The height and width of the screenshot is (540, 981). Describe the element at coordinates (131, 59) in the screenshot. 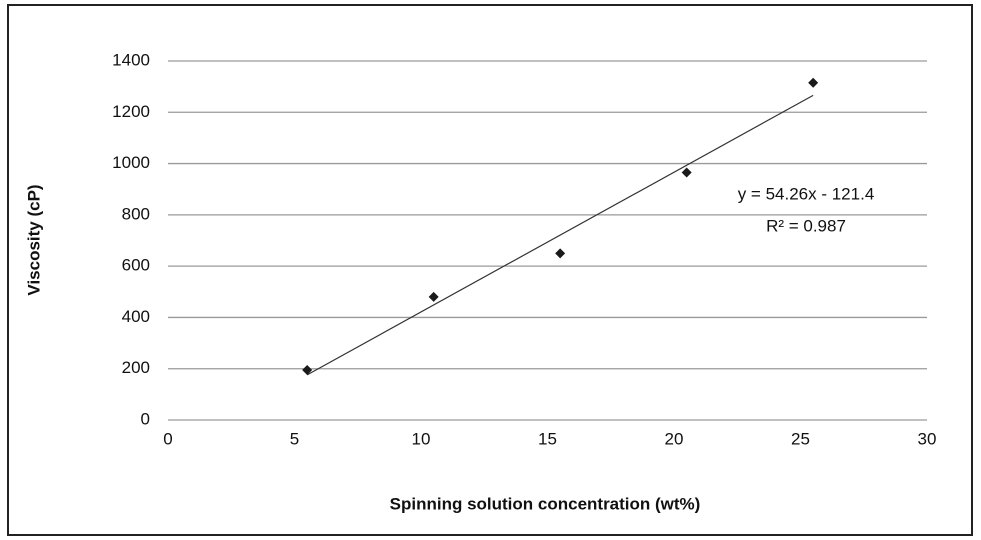

I see `y-tick-label: 1400` at that location.